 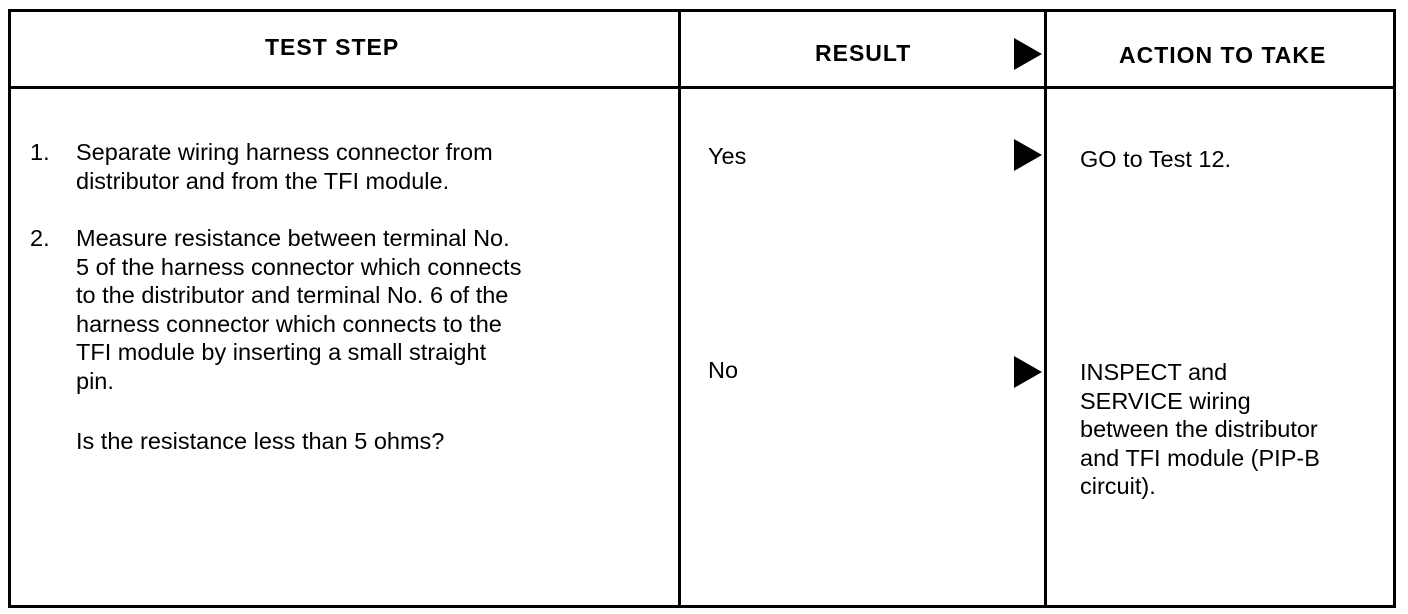 What do you see at coordinates (293, 238) in the screenshot?
I see `step-line: Measure resistance between terminal No.` at bounding box center [293, 238].